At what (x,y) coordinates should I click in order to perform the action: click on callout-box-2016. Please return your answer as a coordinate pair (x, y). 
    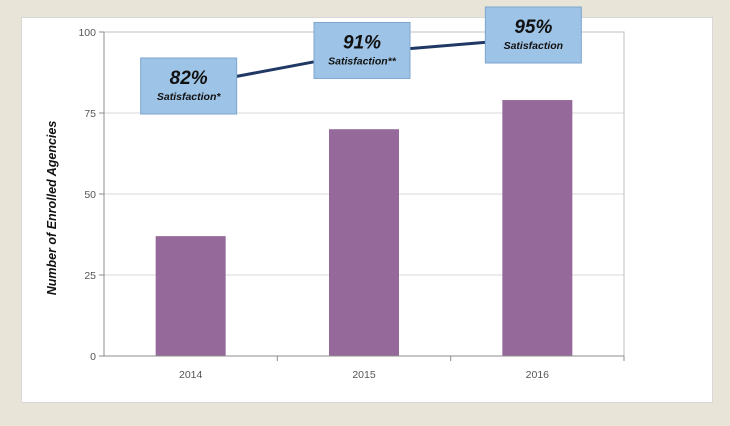
    Looking at the image, I should click on (533, 35).